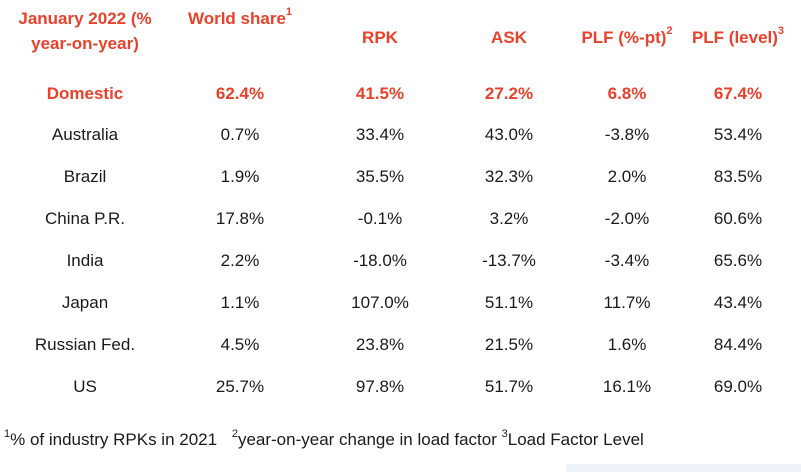 This screenshot has height=472, width=801. I want to click on header-period: January 2022 (% year-on-year), so click(85, 37).